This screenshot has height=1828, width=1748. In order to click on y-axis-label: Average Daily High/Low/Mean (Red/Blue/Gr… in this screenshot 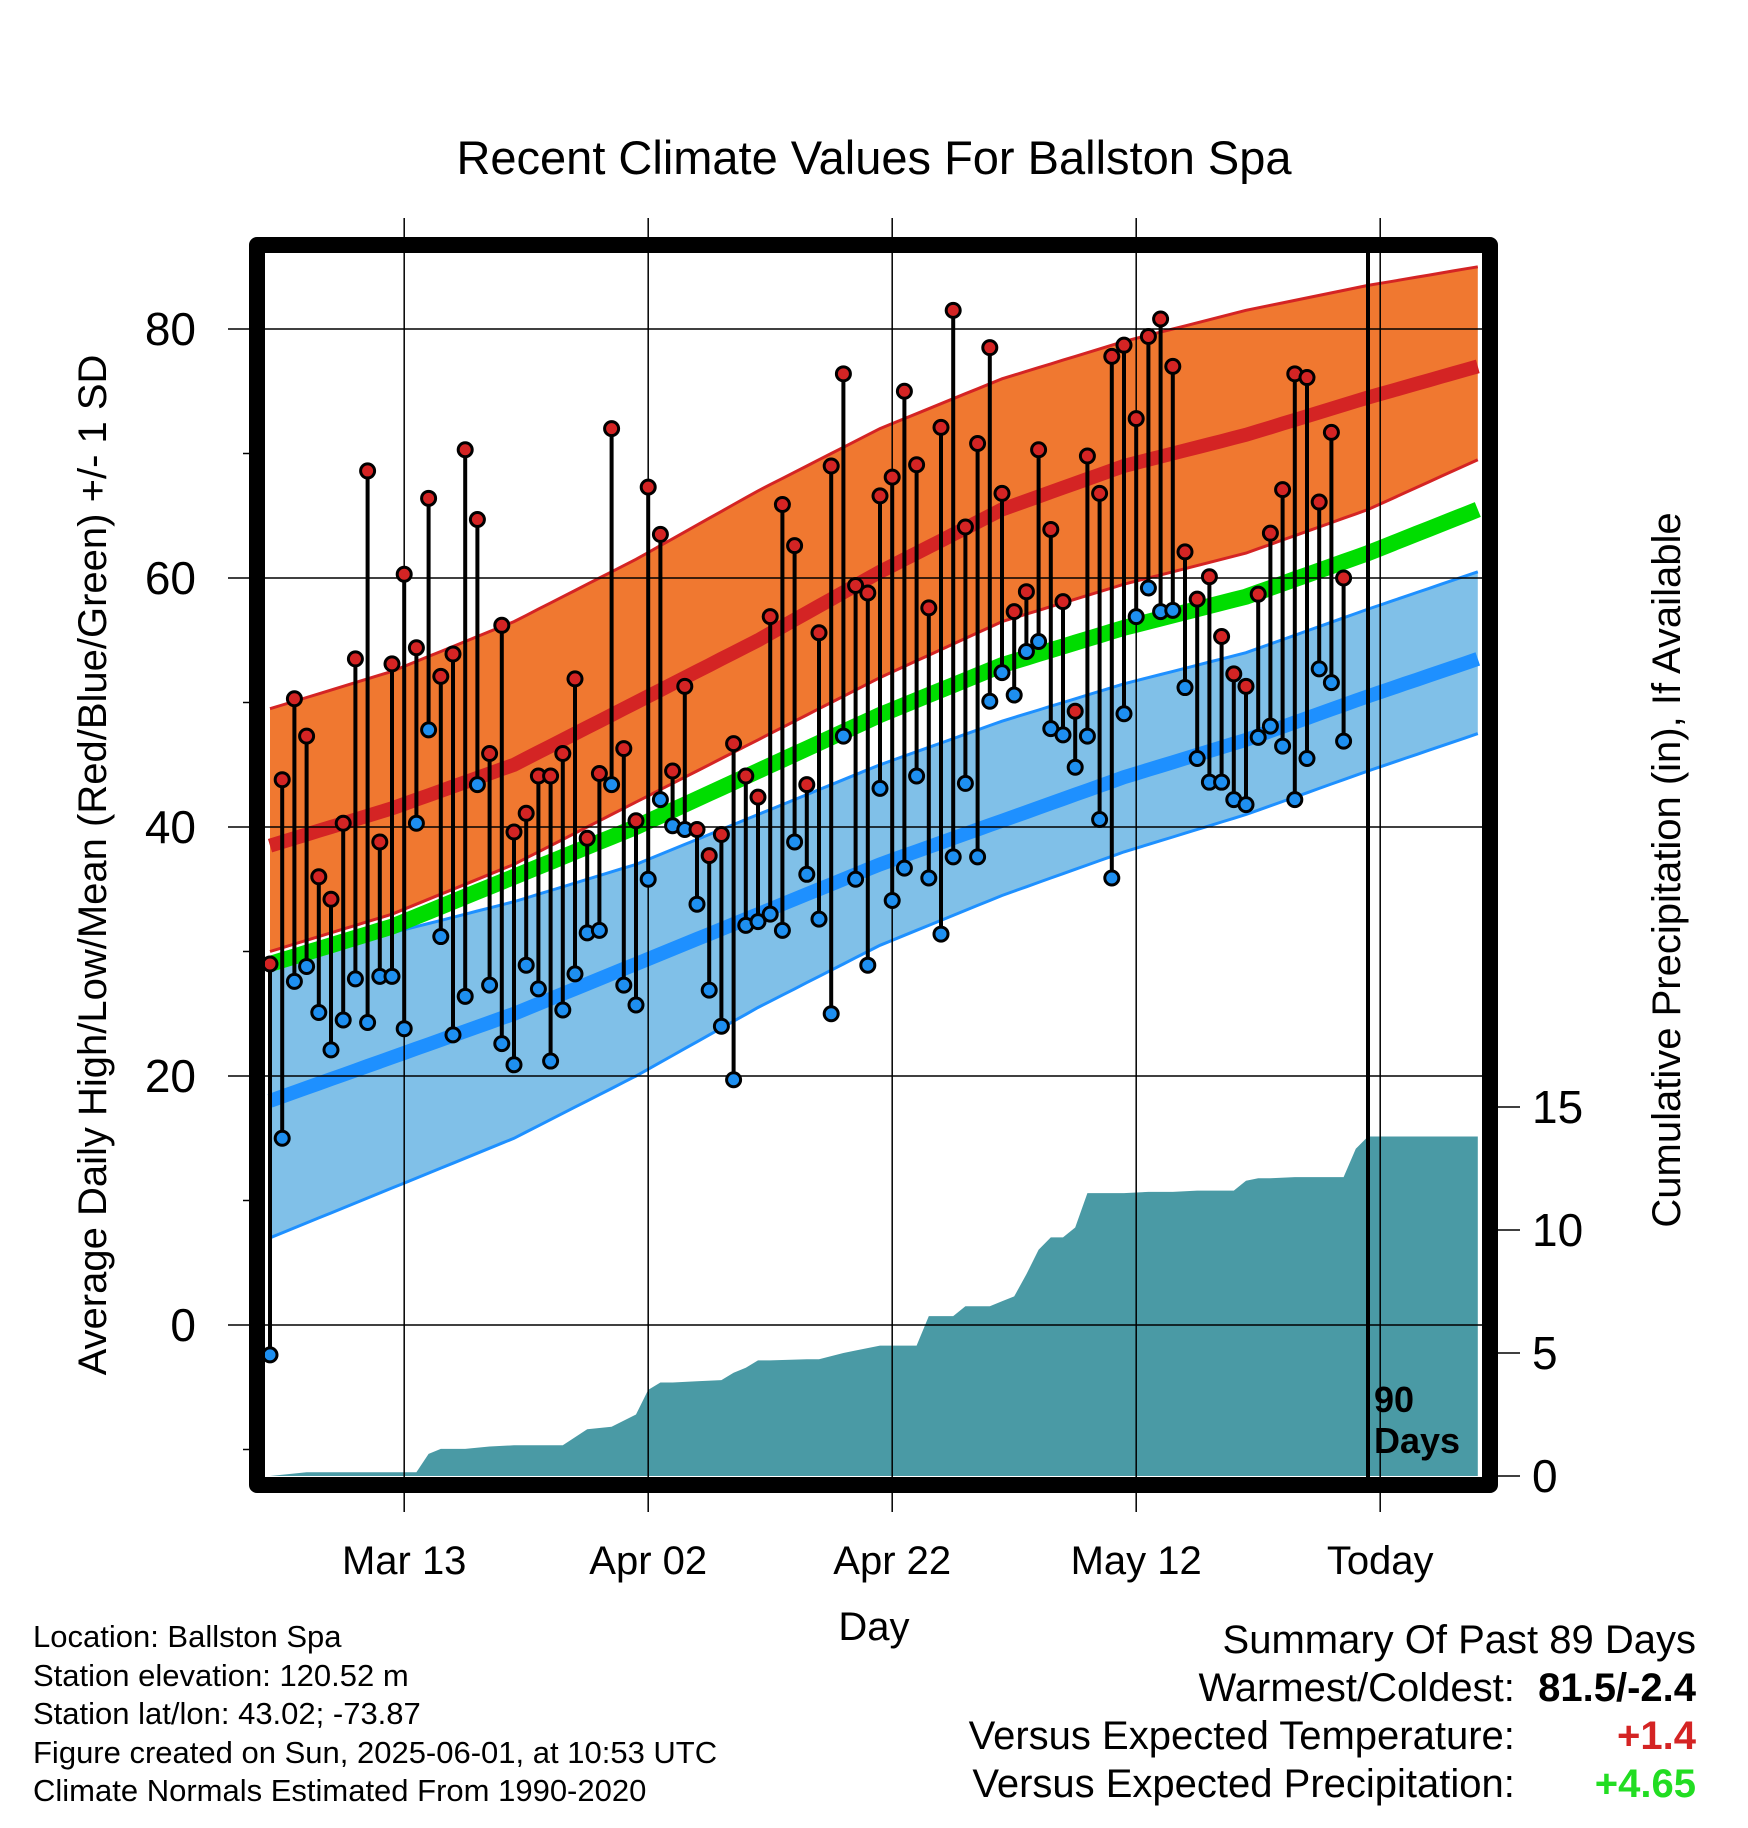, I will do `click(93, 865)`.